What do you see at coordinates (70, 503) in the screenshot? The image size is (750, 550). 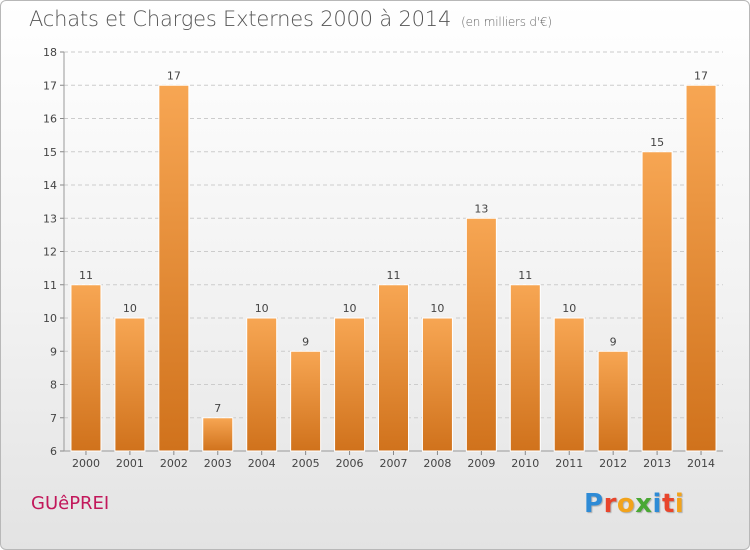 I see `commune-name: GUêPREI` at bounding box center [70, 503].